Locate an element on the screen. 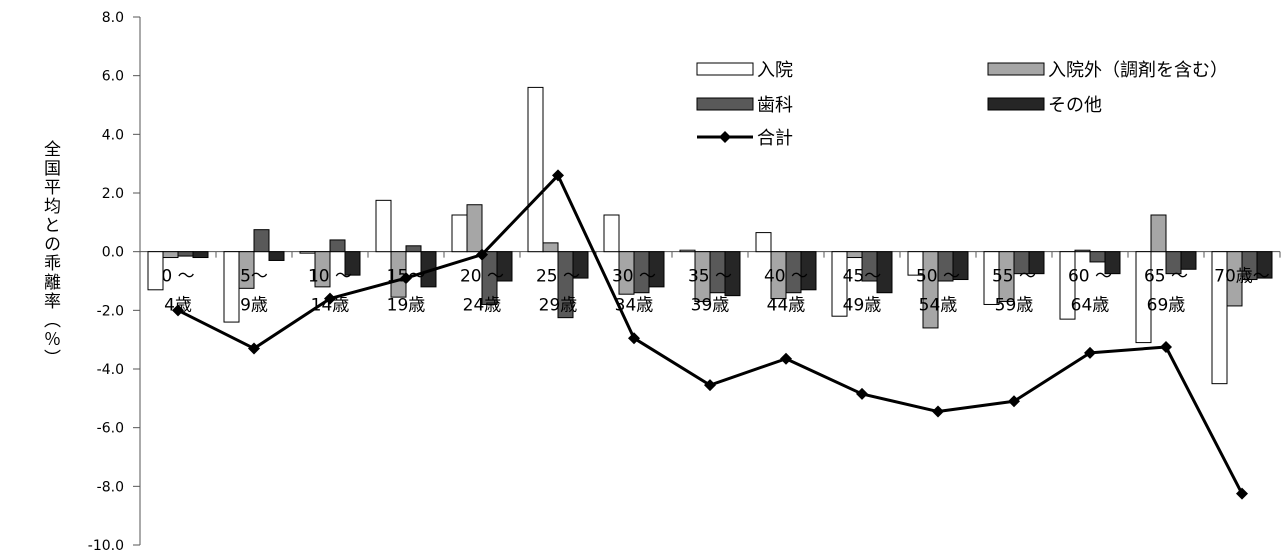 This screenshot has width=1283, height=553. x-tick-label: 25 ～ is located at coordinates (558, 277).